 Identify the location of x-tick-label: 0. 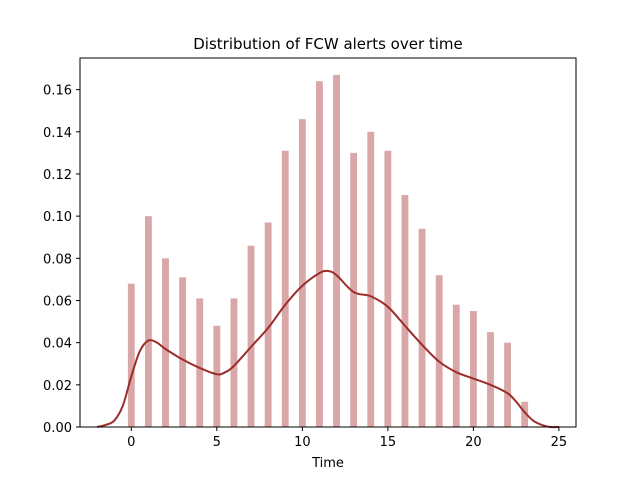
(131, 442).